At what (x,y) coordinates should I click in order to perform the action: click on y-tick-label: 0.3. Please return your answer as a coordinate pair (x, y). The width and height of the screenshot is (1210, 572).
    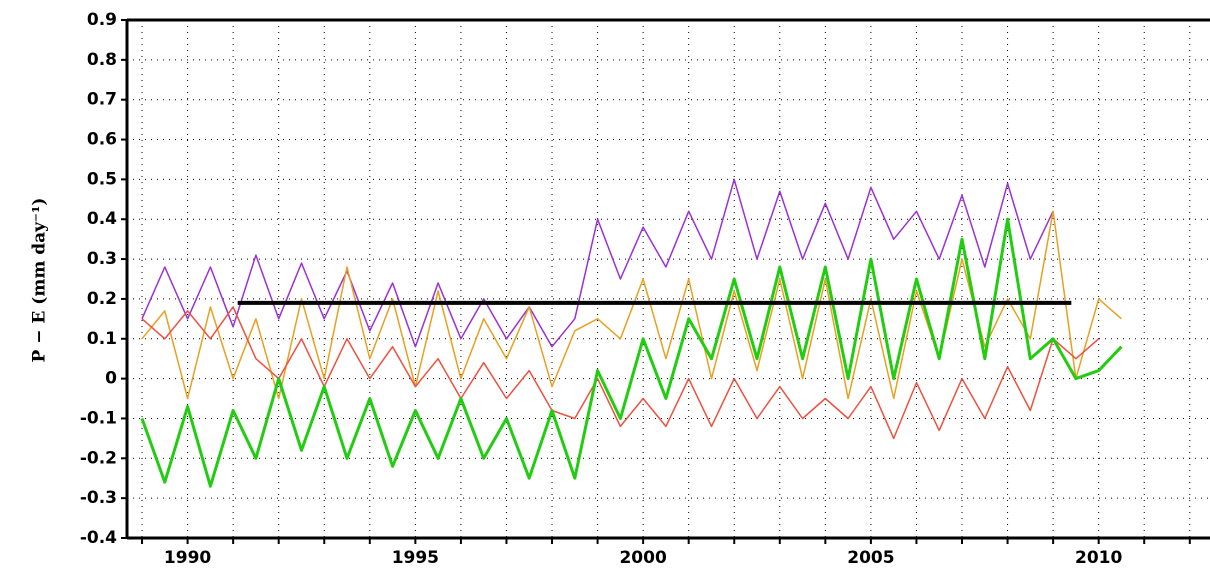
    Looking at the image, I should click on (102, 259).